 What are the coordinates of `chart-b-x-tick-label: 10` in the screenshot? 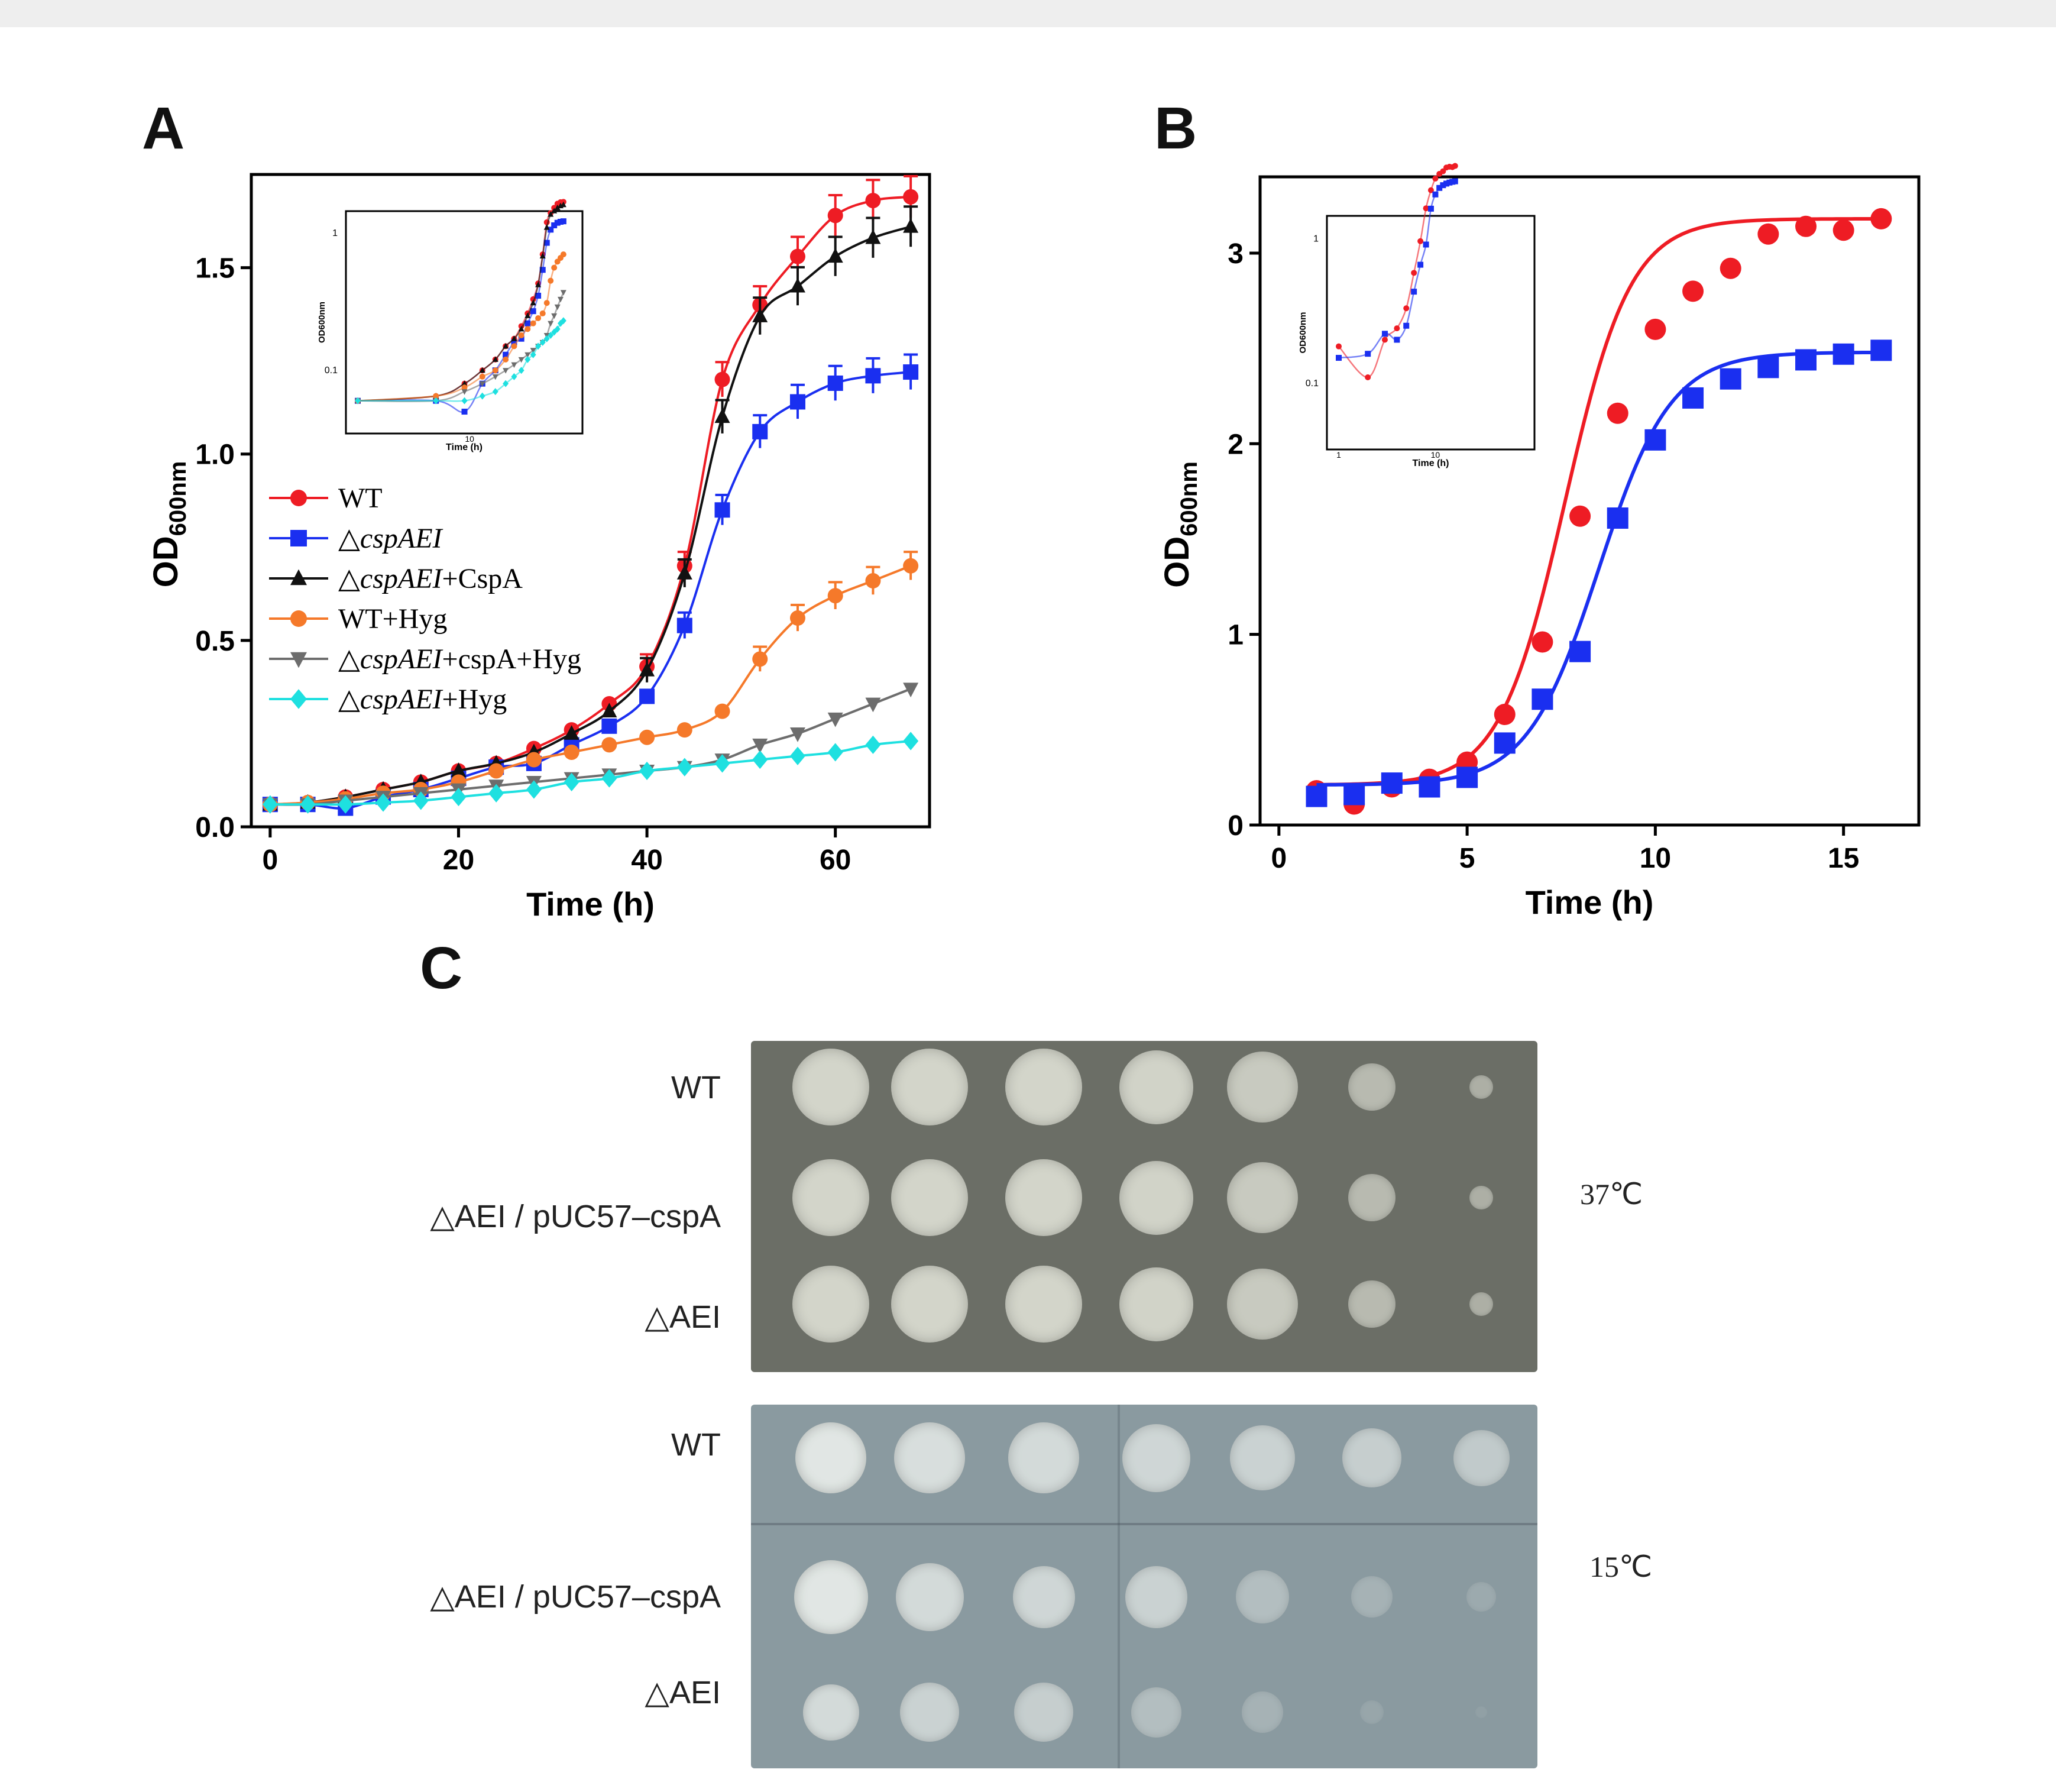 It's located at (1655, 858).